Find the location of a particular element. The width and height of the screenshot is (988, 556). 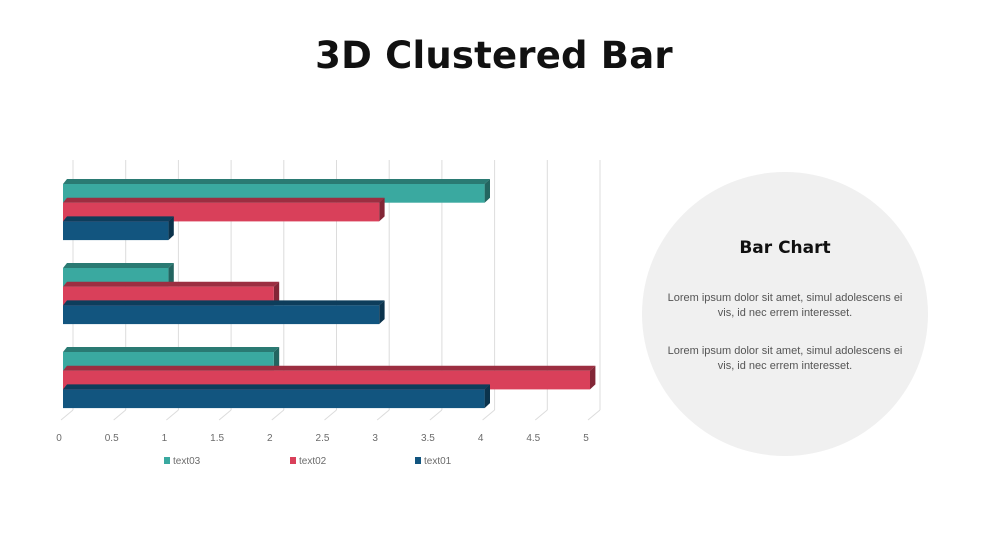

x-tick-label: 2.5 is located at coordinates (323, 438).